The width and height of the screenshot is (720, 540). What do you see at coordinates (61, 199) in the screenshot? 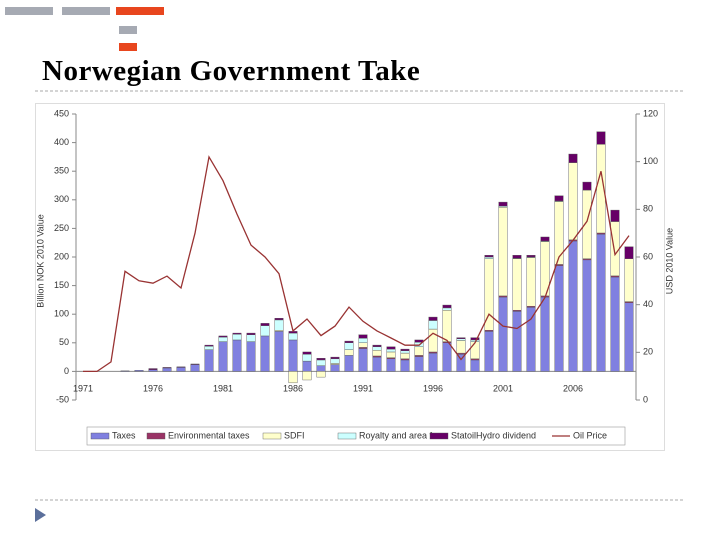
I see `y-tick-label: 300` at bounding box center [61, 199].